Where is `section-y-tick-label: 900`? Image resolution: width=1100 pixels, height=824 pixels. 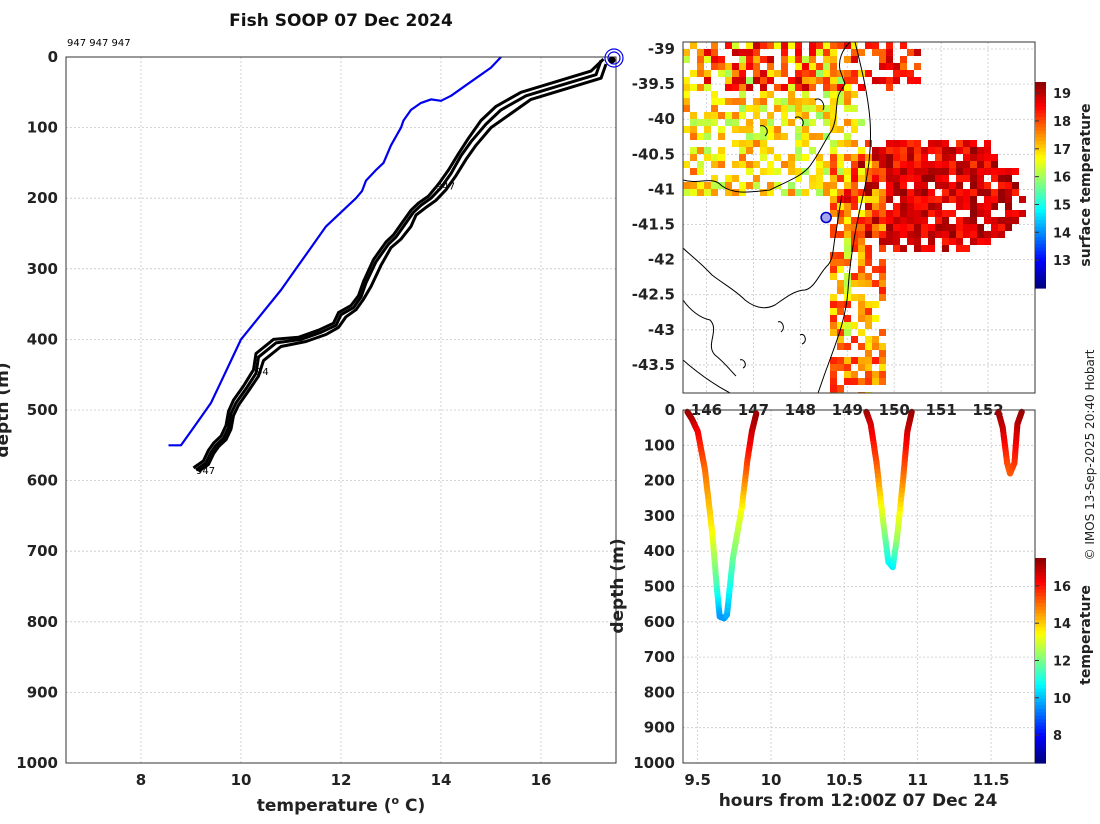
section-y-tick-label: 900 is located at coordinates (659, 728).